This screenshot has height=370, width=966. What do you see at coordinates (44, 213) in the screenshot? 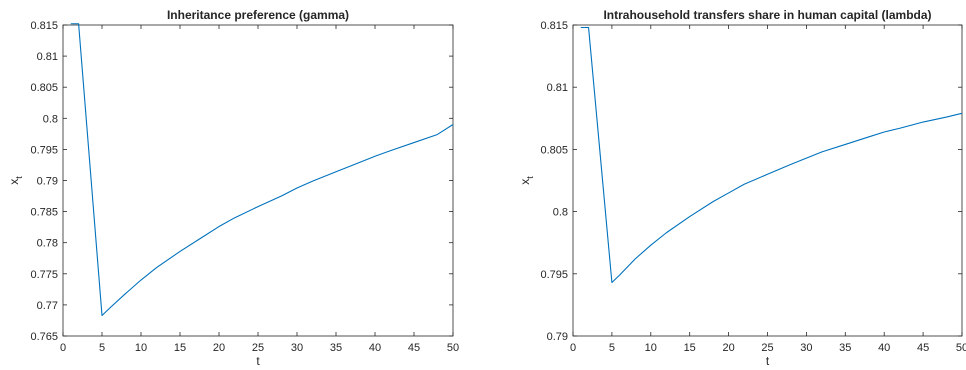
I see `y-tick-label: 0.785` at bounding box center [44, 213].